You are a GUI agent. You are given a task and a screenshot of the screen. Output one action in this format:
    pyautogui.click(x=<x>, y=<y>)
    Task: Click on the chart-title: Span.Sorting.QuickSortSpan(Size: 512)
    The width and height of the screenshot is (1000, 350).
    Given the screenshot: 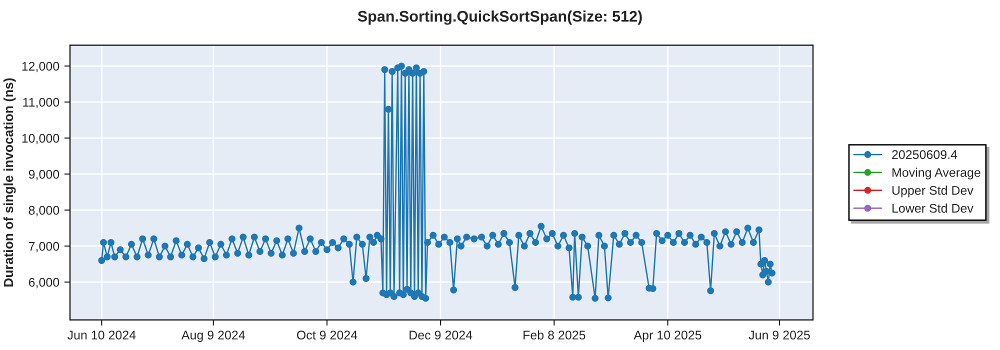 What is the action you would take?
    pyautogui.click(x=500, y=17)
    